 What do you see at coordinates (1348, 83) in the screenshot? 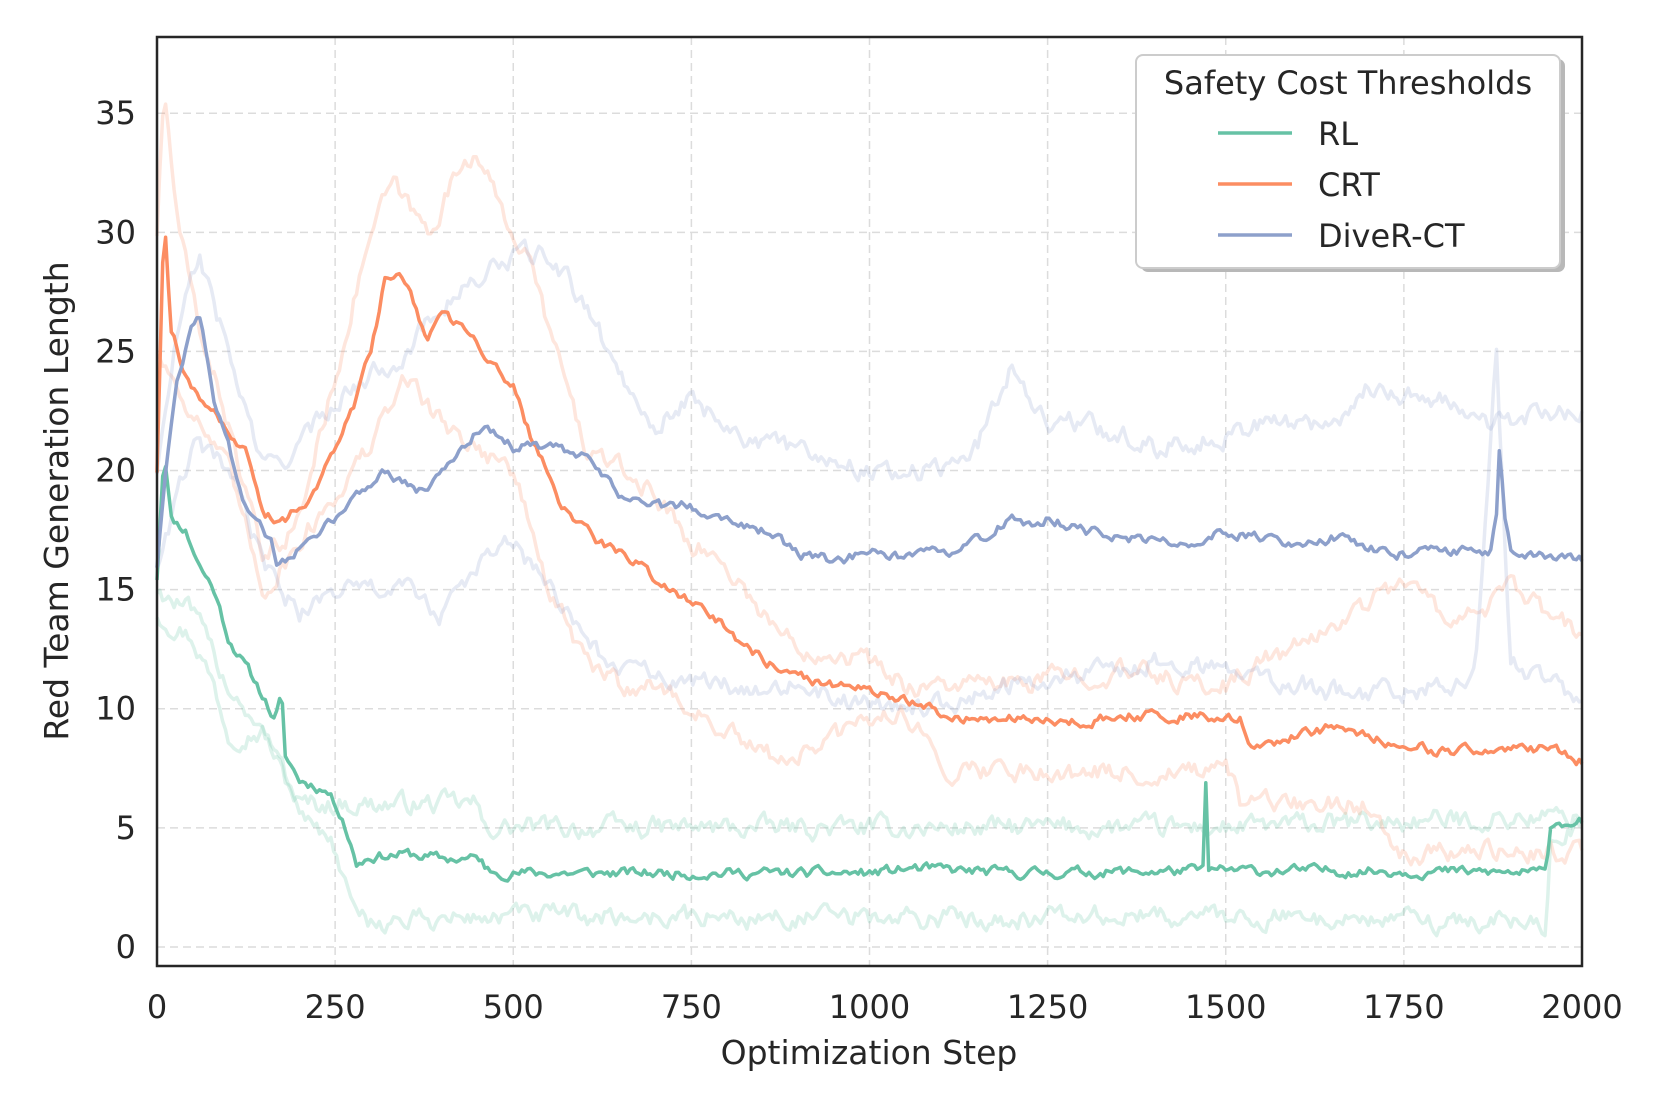
I see `legend-title: Safety Cost Thresholds` at bounding box center [1348, 83].